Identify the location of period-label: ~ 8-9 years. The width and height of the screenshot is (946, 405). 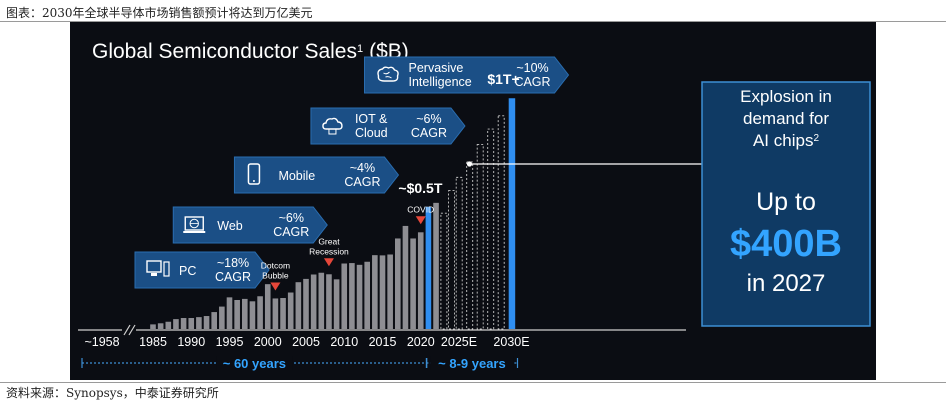
(472, 363).